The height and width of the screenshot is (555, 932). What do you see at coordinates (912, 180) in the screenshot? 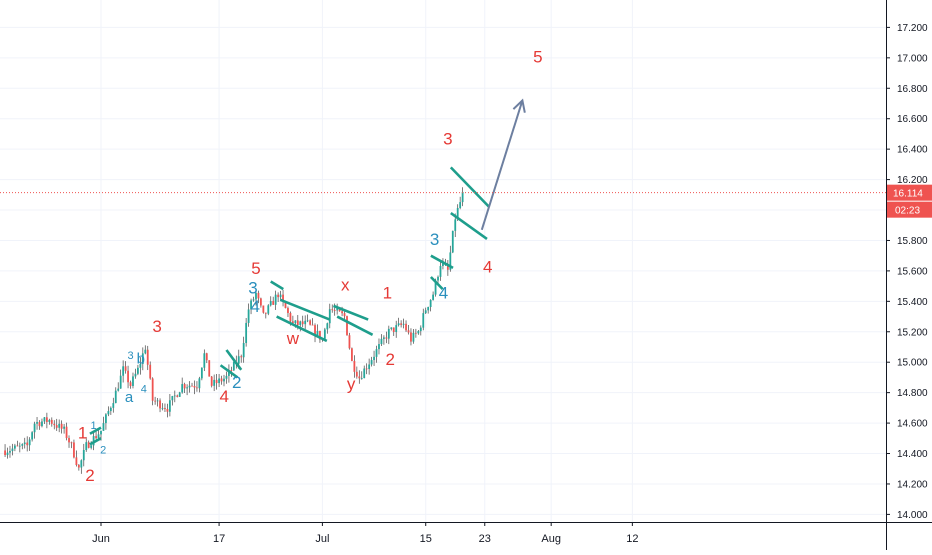
I see `y-tick-label: 16.200` at bounding box center [912, 180].